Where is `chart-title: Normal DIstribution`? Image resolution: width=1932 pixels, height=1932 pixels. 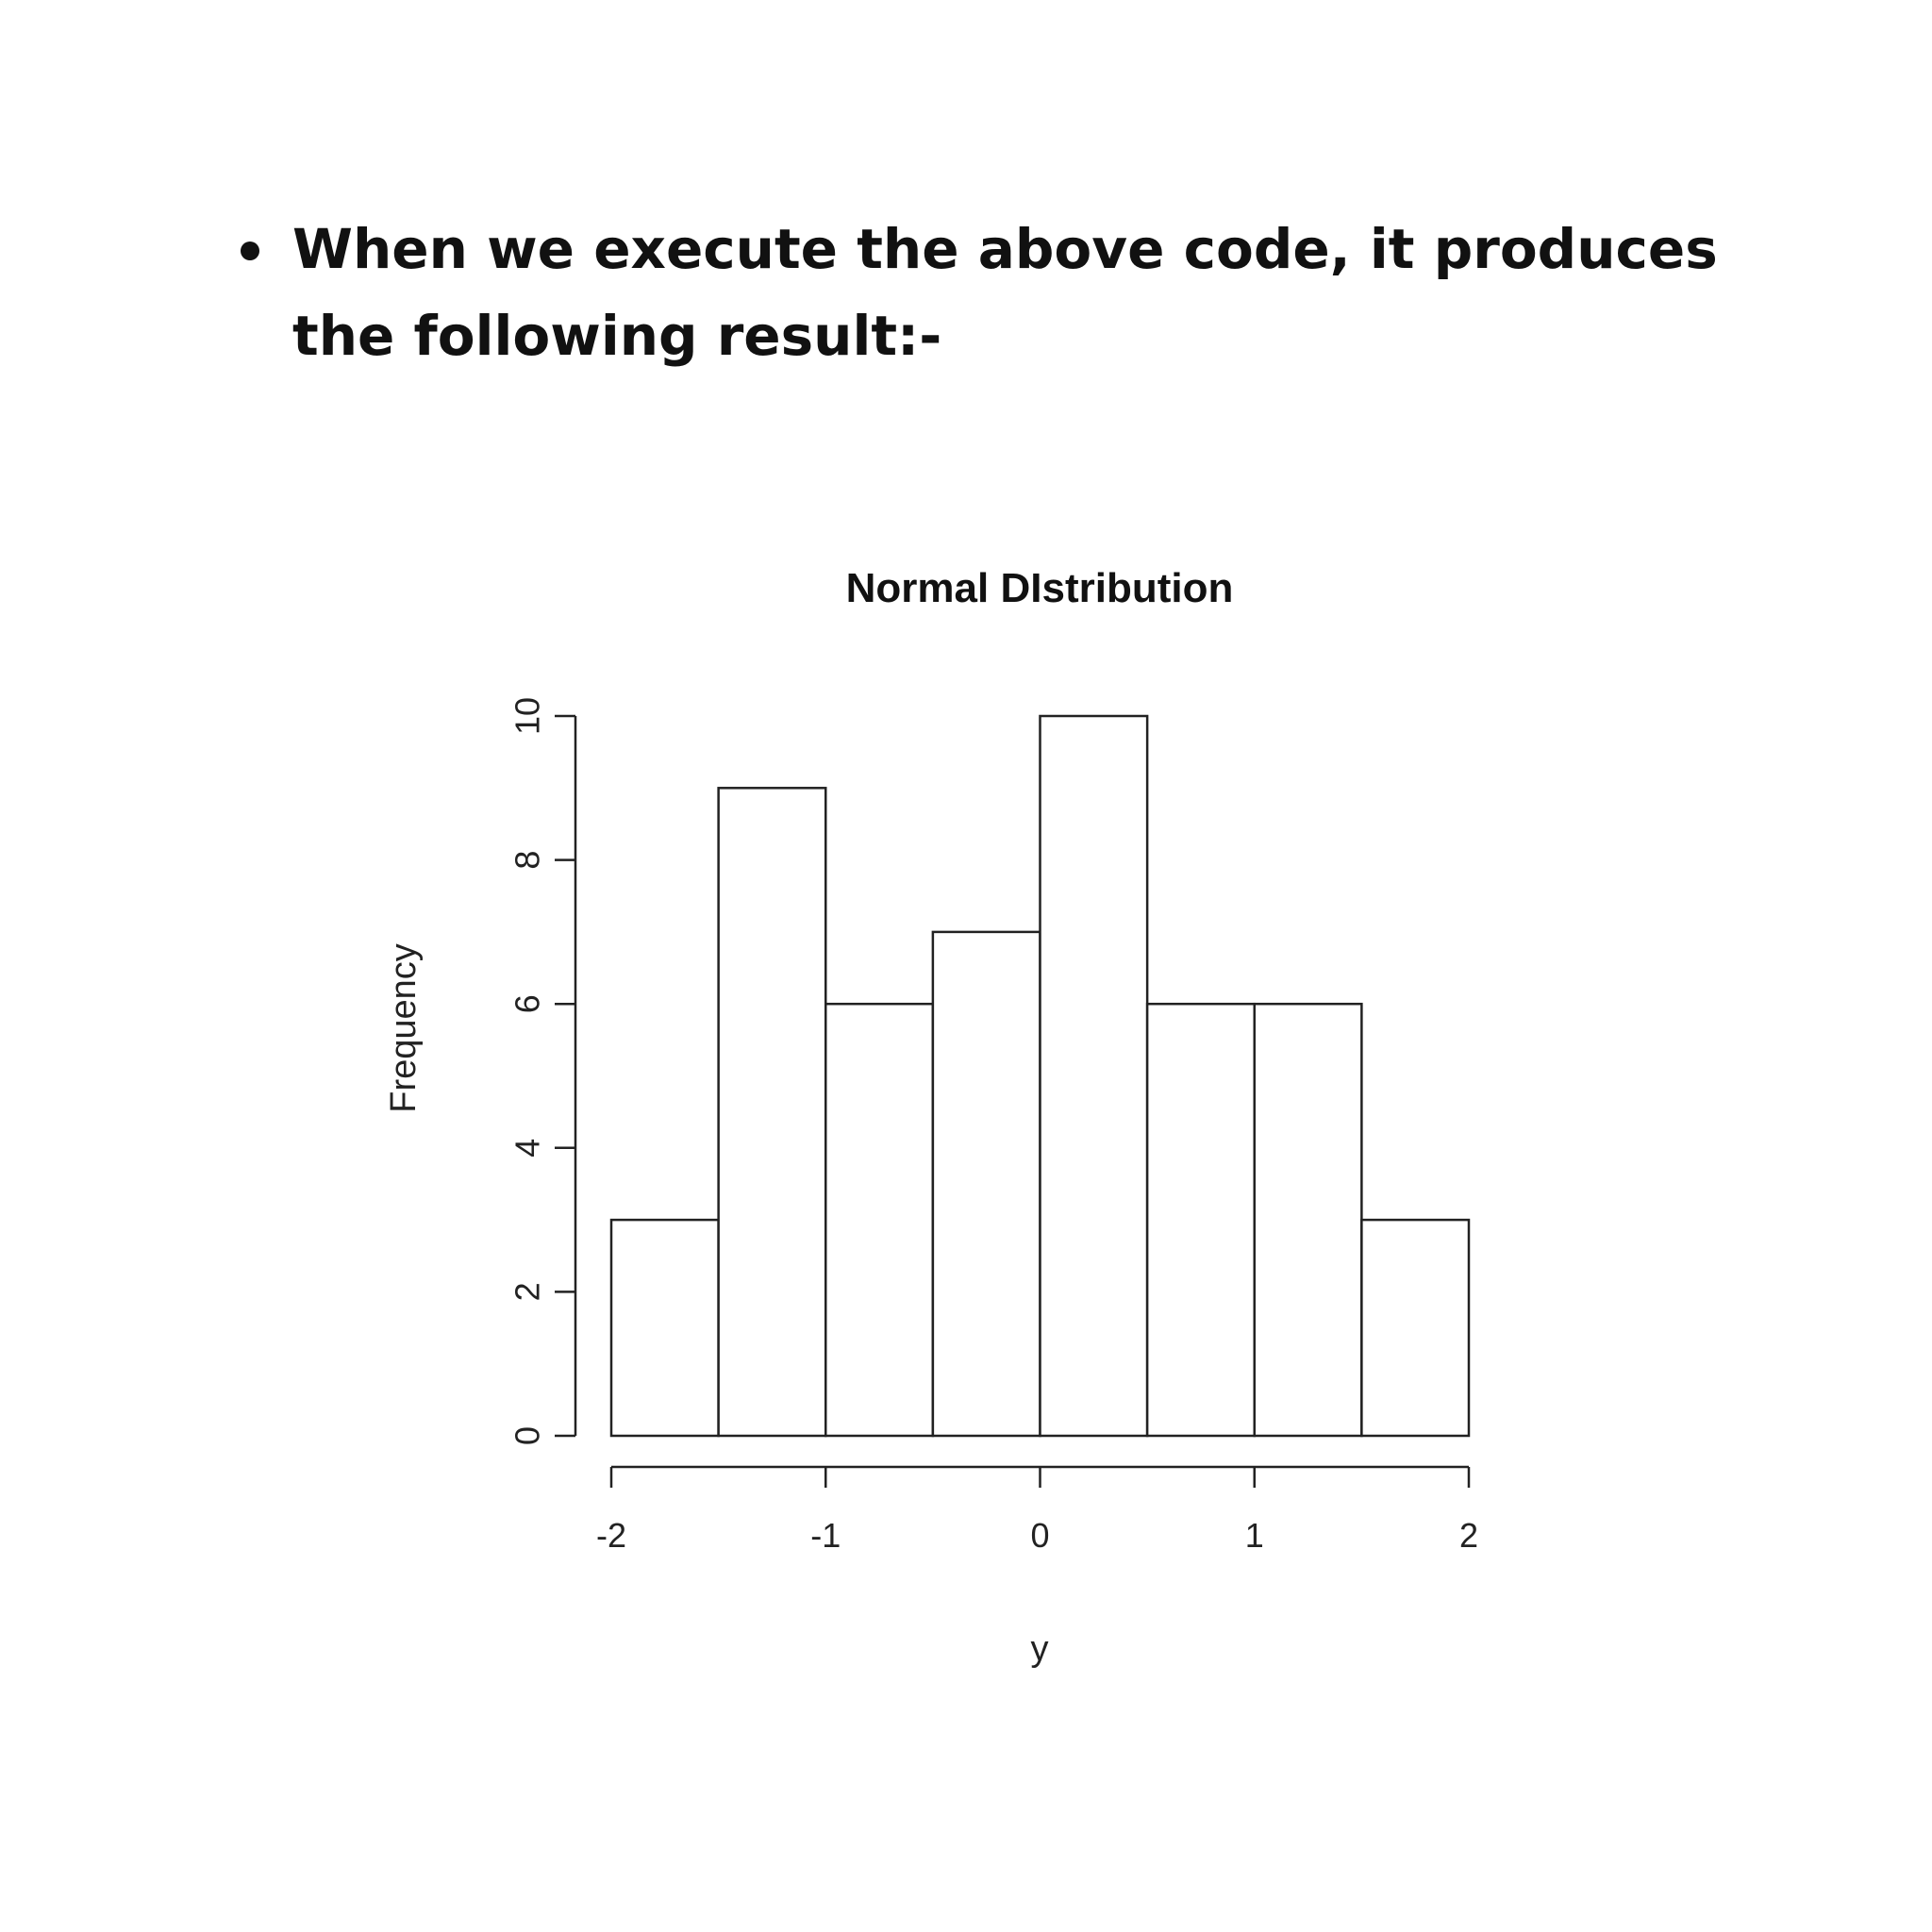
chart-title: Normal DIstribution is located at coordinates (1040, 588).